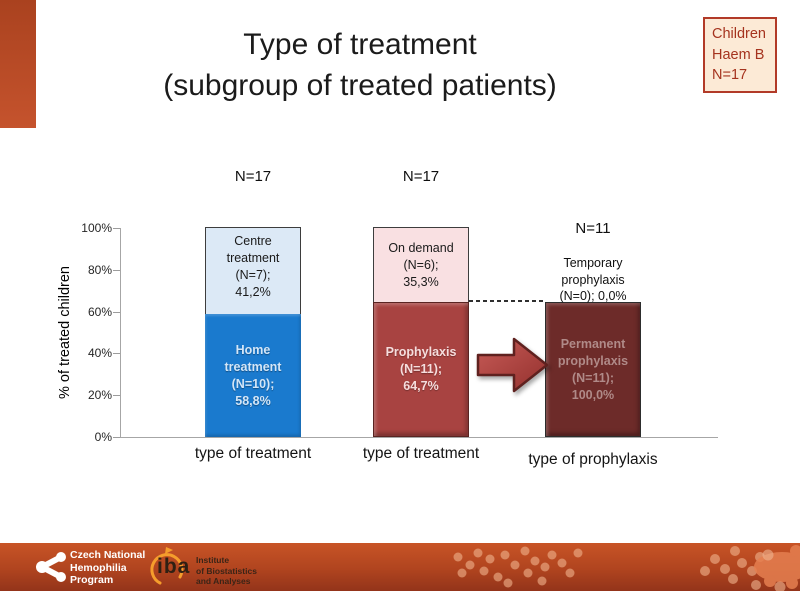 This screenshot has height=600, width=800. Describe the element at coordinates (593, 228) in the screenshot. I see `group3-n-label: N=11` at that location.